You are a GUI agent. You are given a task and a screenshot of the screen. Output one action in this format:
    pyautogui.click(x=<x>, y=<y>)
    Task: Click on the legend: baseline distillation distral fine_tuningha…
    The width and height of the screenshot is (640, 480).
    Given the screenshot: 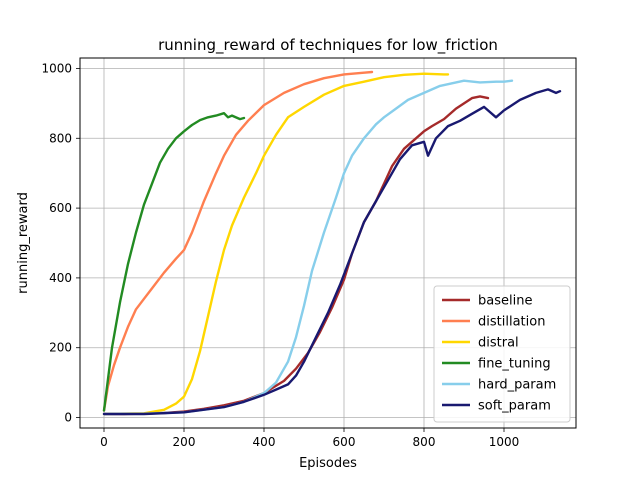 What is the action you would take?
    pyautogui.click(x=502, y=354)
    